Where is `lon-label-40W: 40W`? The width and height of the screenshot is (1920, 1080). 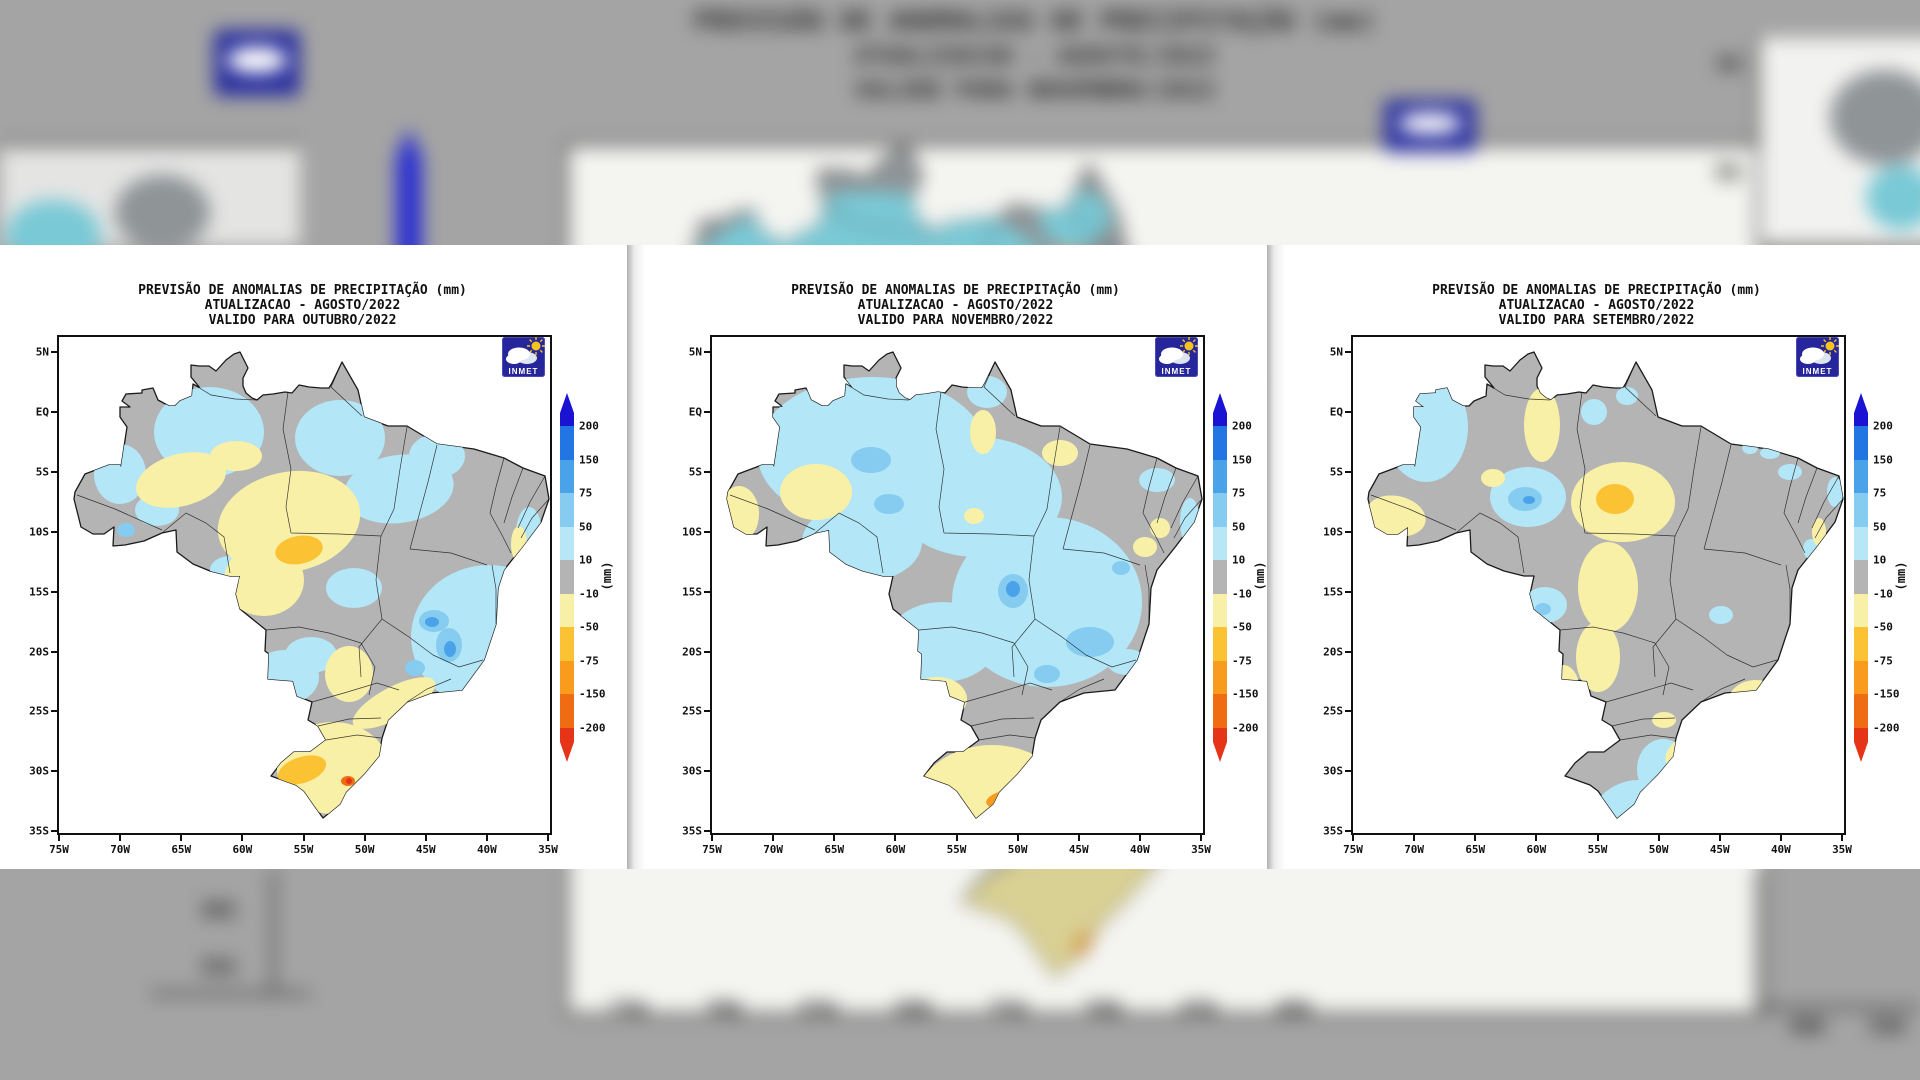 lon-label-40W: 40W is located at coordinates (1139, 849).